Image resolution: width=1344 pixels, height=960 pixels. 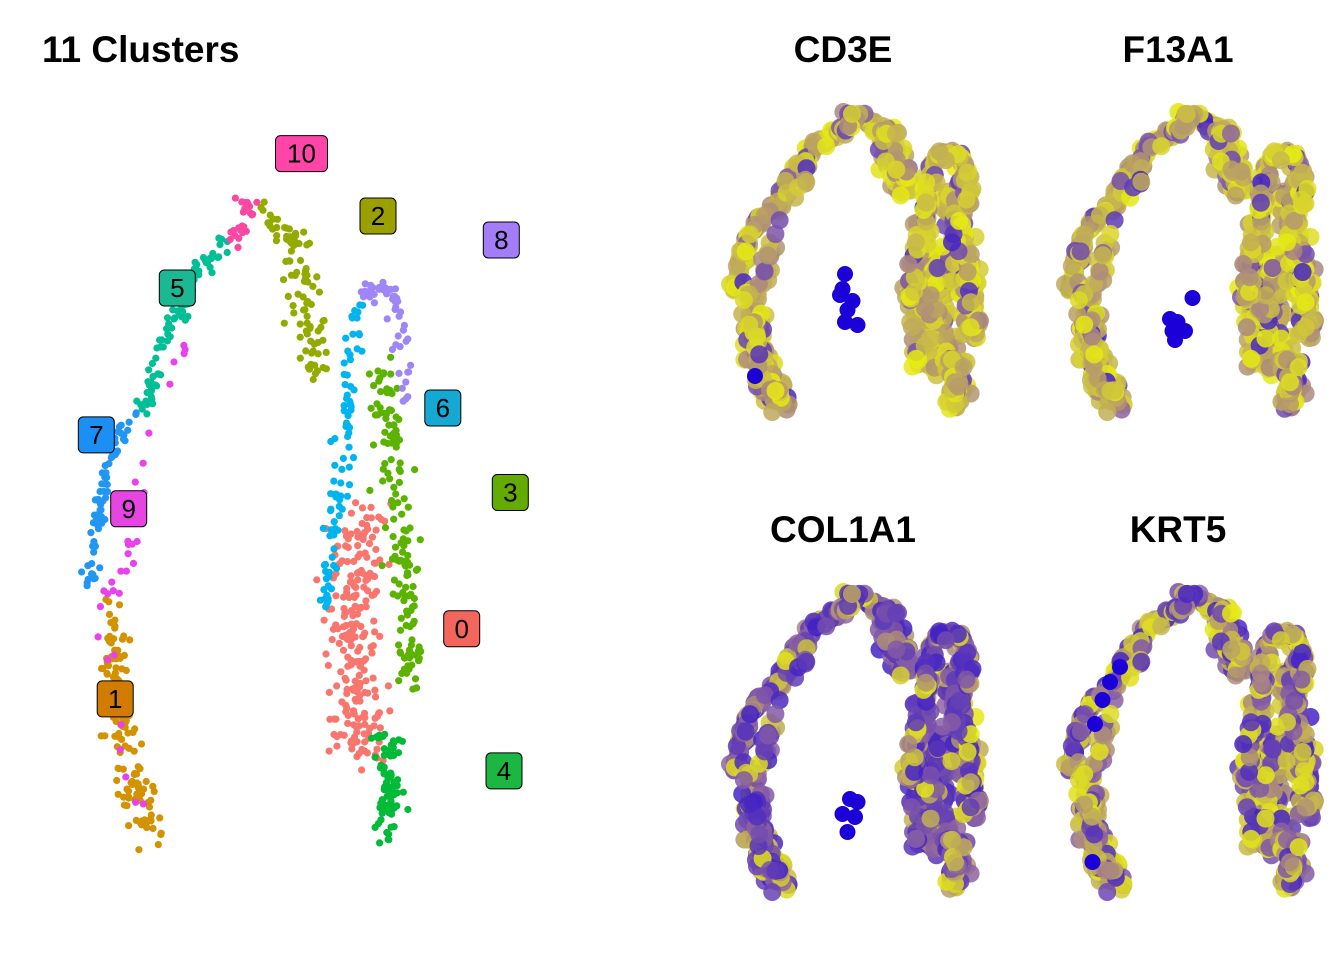 What do you see at coordinates (462, 629) in the screenshot?
I see `cluster-label-0: 0` at bounding box center [462, 629].